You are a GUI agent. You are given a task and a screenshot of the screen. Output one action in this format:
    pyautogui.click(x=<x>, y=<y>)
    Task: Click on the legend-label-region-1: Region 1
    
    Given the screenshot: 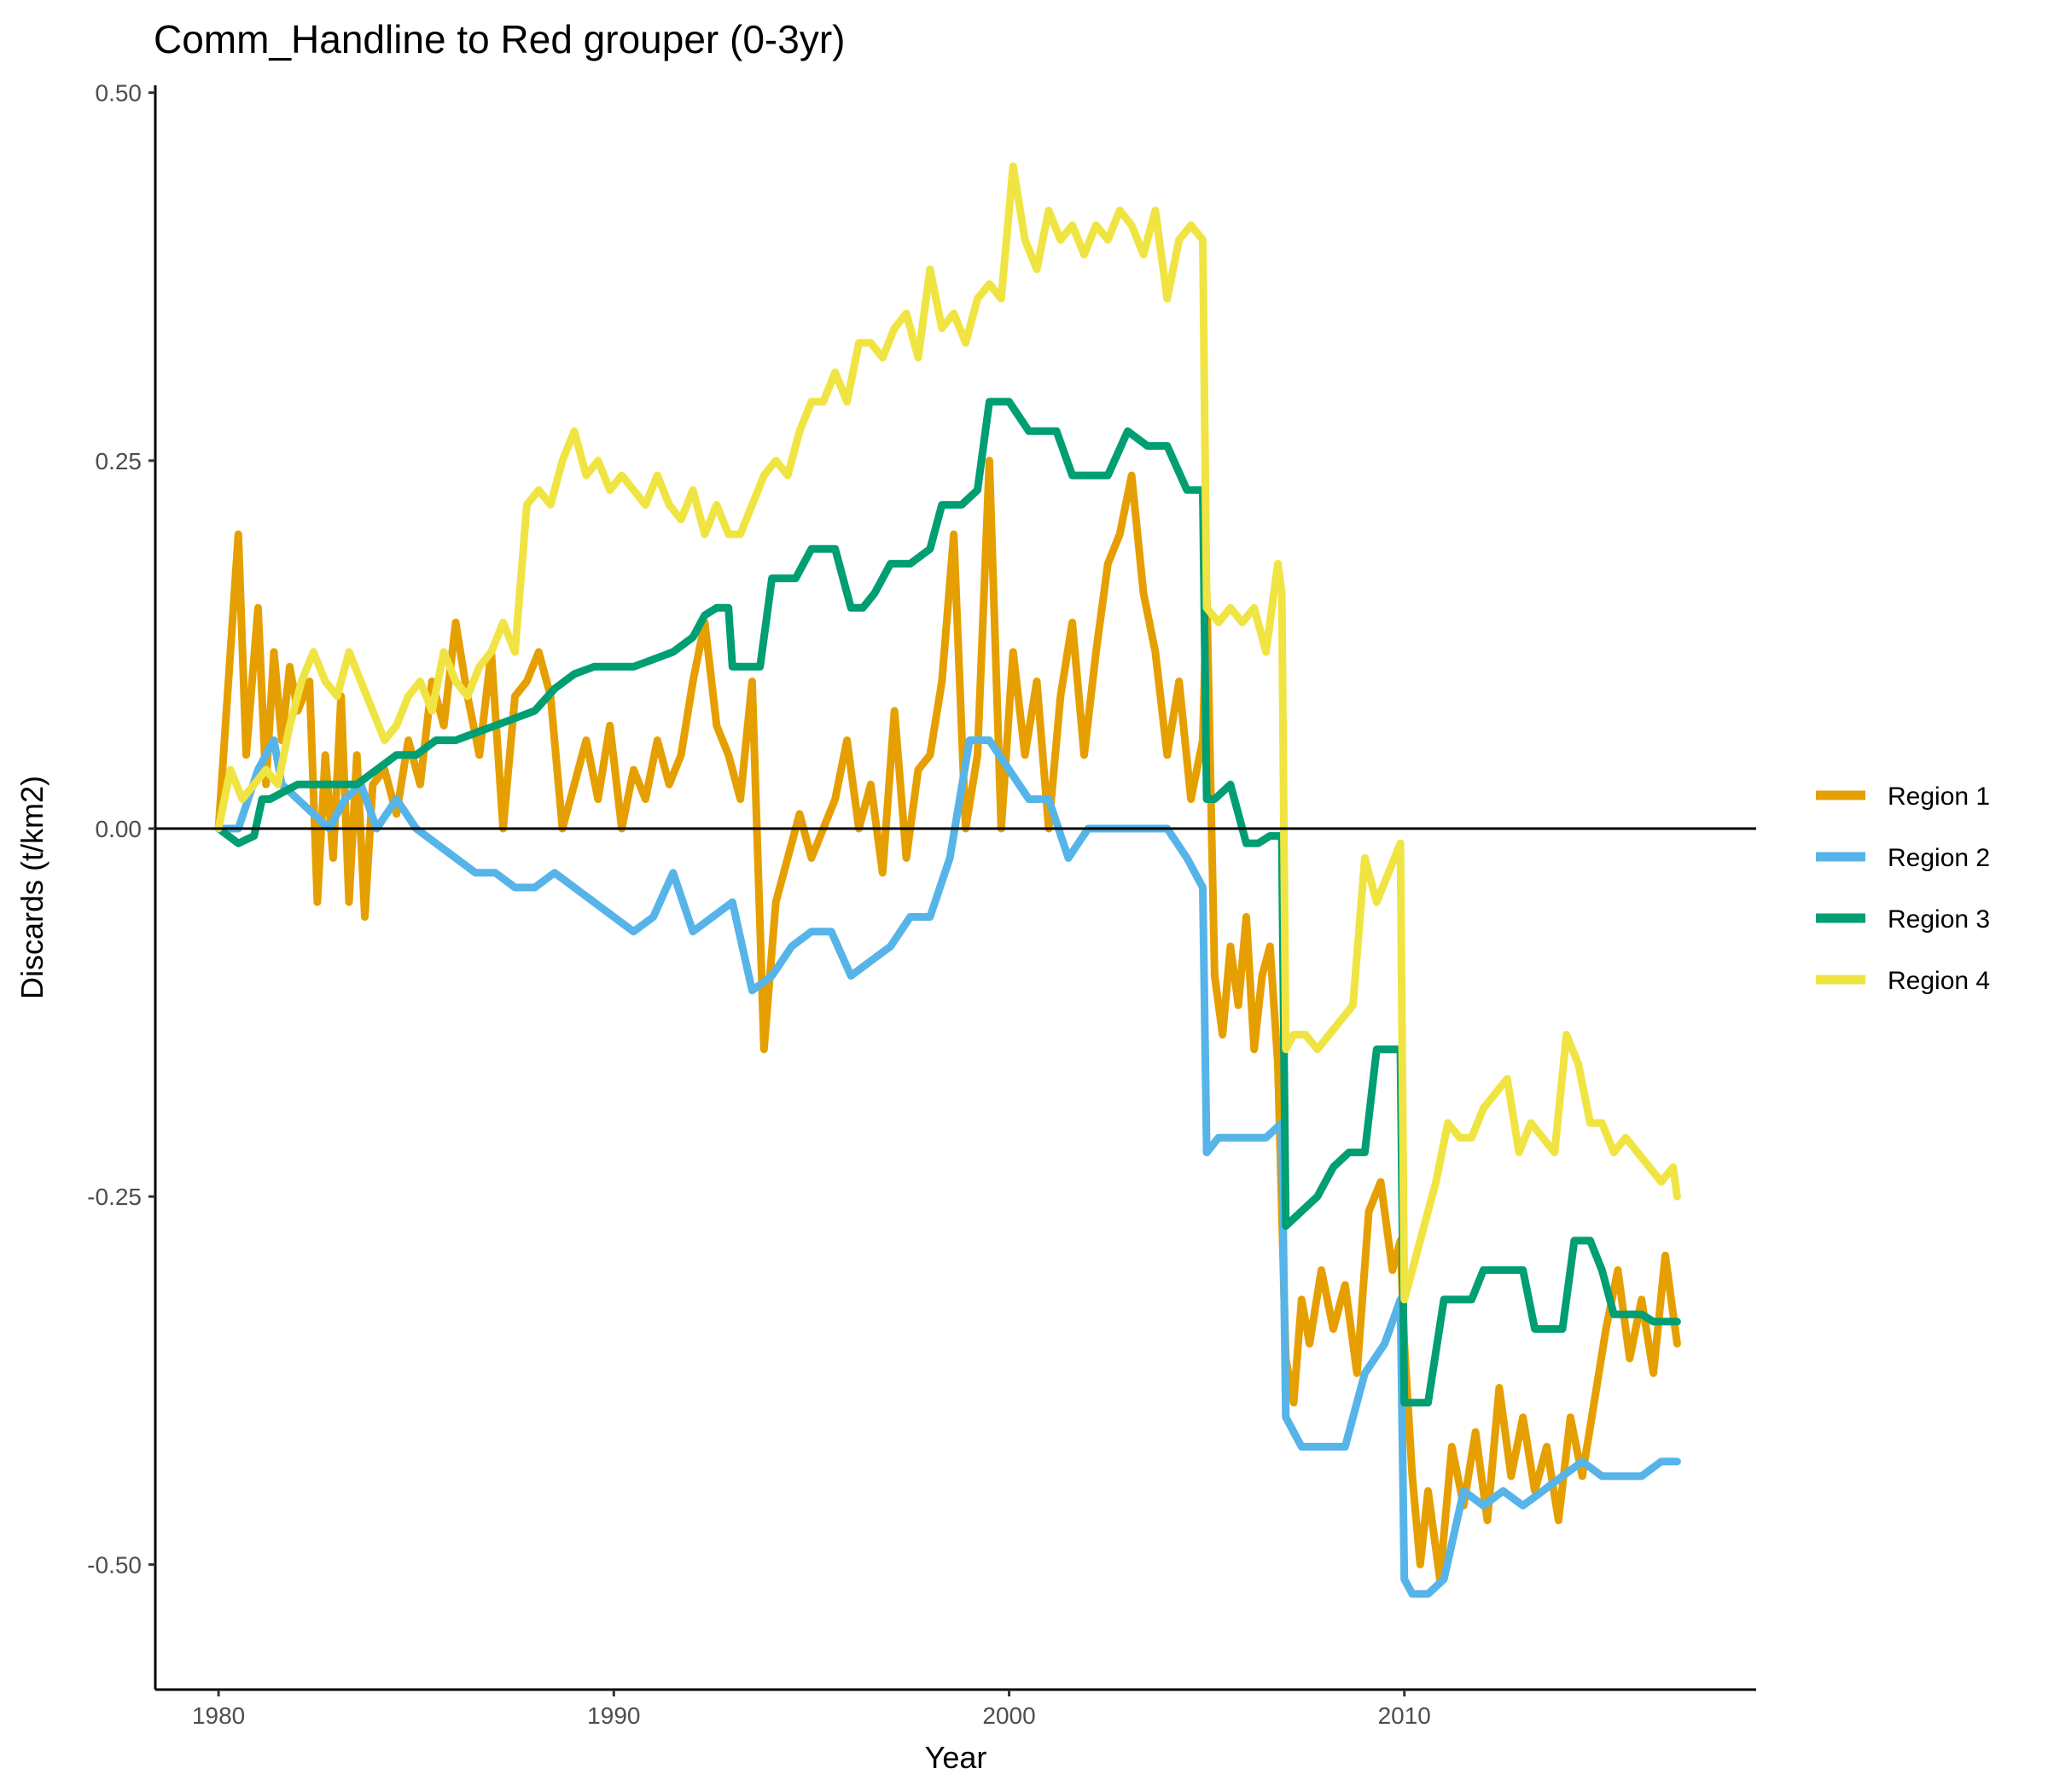 What is the action you would take?
    pyautogui.click(x=1939, y=797)
    